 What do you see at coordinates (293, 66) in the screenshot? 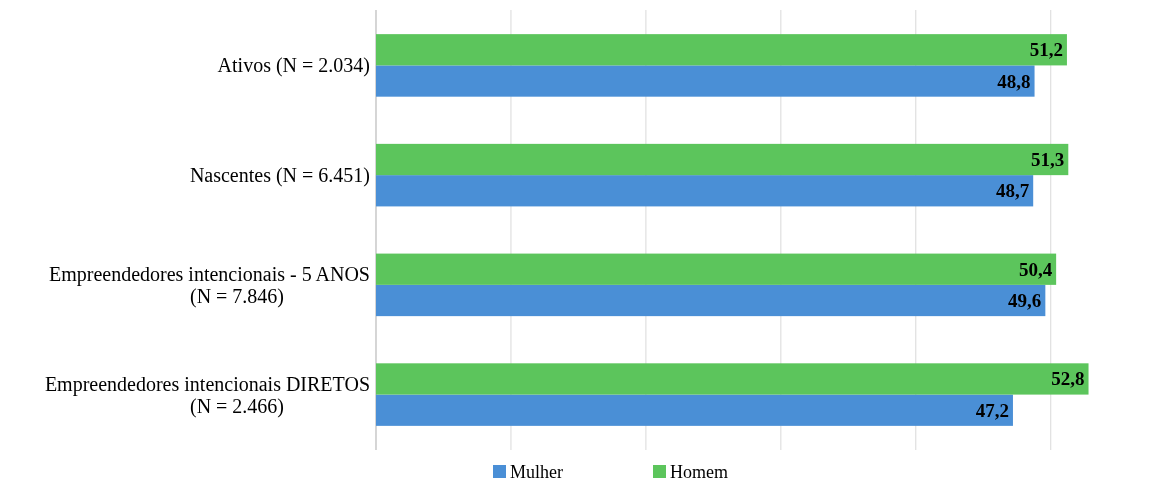
I see `y-tick-label: Ativos (N = 2.034)` at bounding box center [293, 66].